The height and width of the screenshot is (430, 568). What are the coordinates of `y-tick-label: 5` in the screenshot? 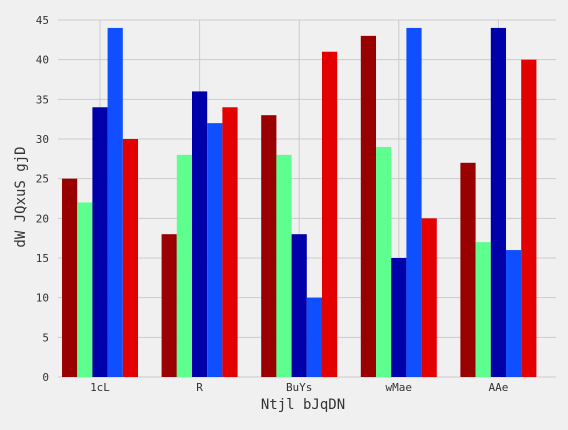 It's located at (45, 337).